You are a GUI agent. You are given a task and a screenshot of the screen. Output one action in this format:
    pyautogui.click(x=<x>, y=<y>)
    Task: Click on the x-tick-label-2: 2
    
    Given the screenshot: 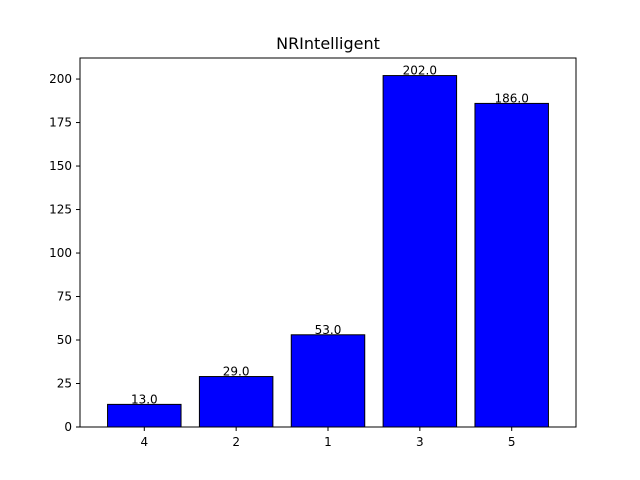 What is the action you would take?
    pyautogui.click(x=236, y=442)
    